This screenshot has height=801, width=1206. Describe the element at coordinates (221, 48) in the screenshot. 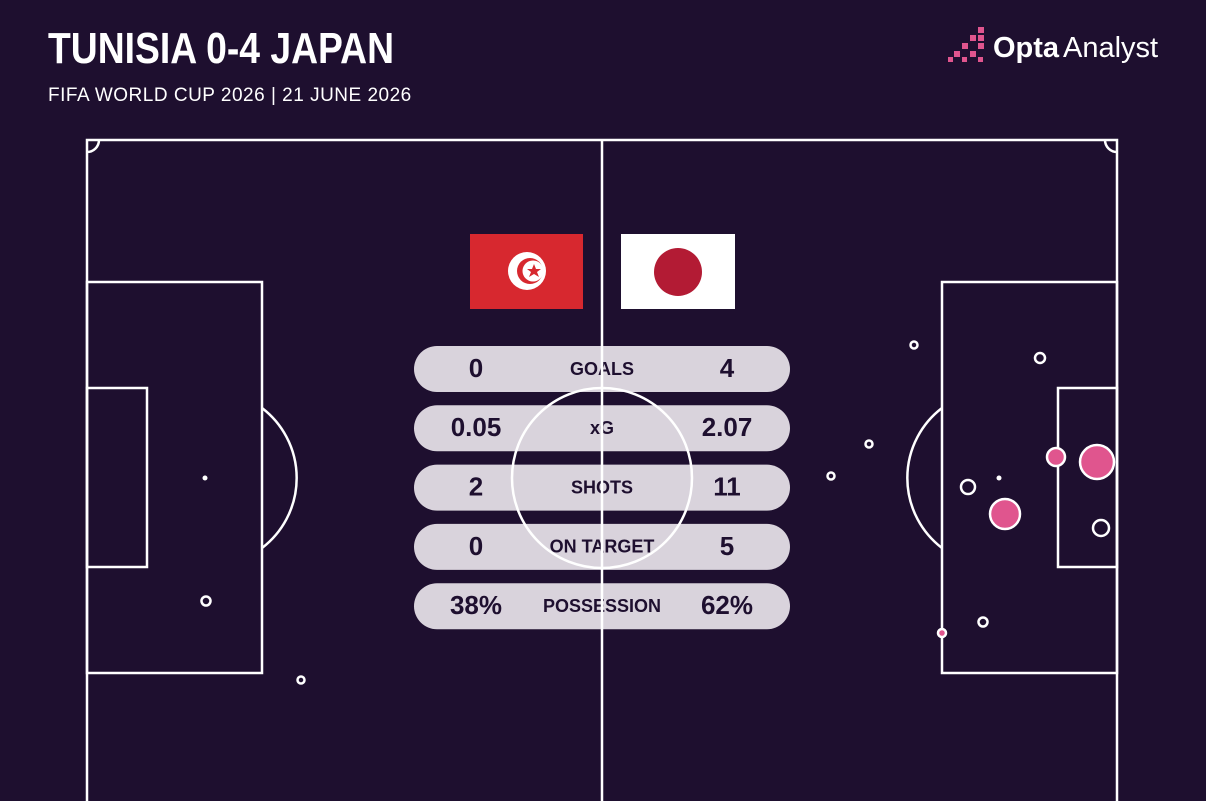

I see `title: TUNISIA 0-4 JAPAN` at that location.